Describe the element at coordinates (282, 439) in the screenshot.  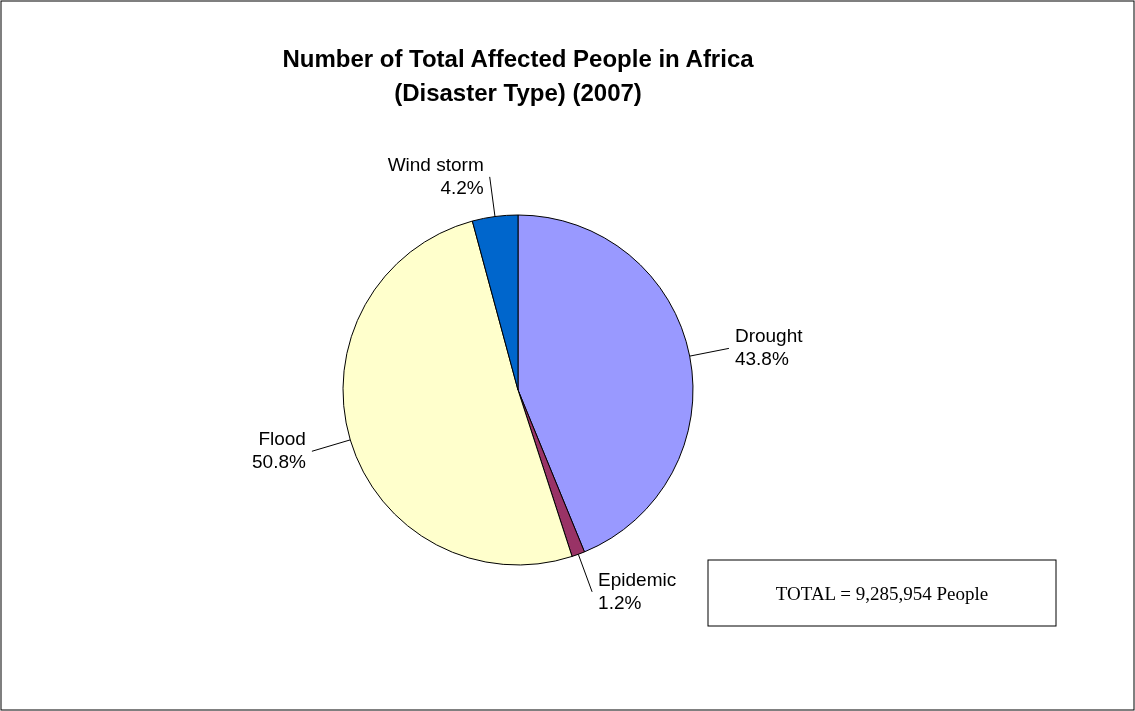
I see `slice-label: Flood` at that location.